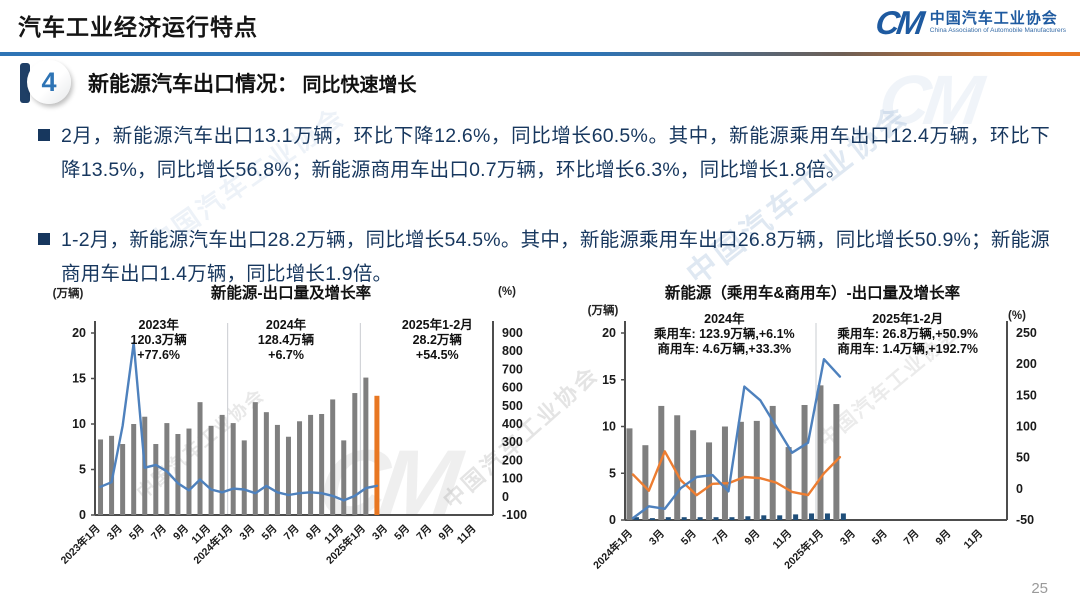  I want to click on svg-text: 700, so click(512, 369).